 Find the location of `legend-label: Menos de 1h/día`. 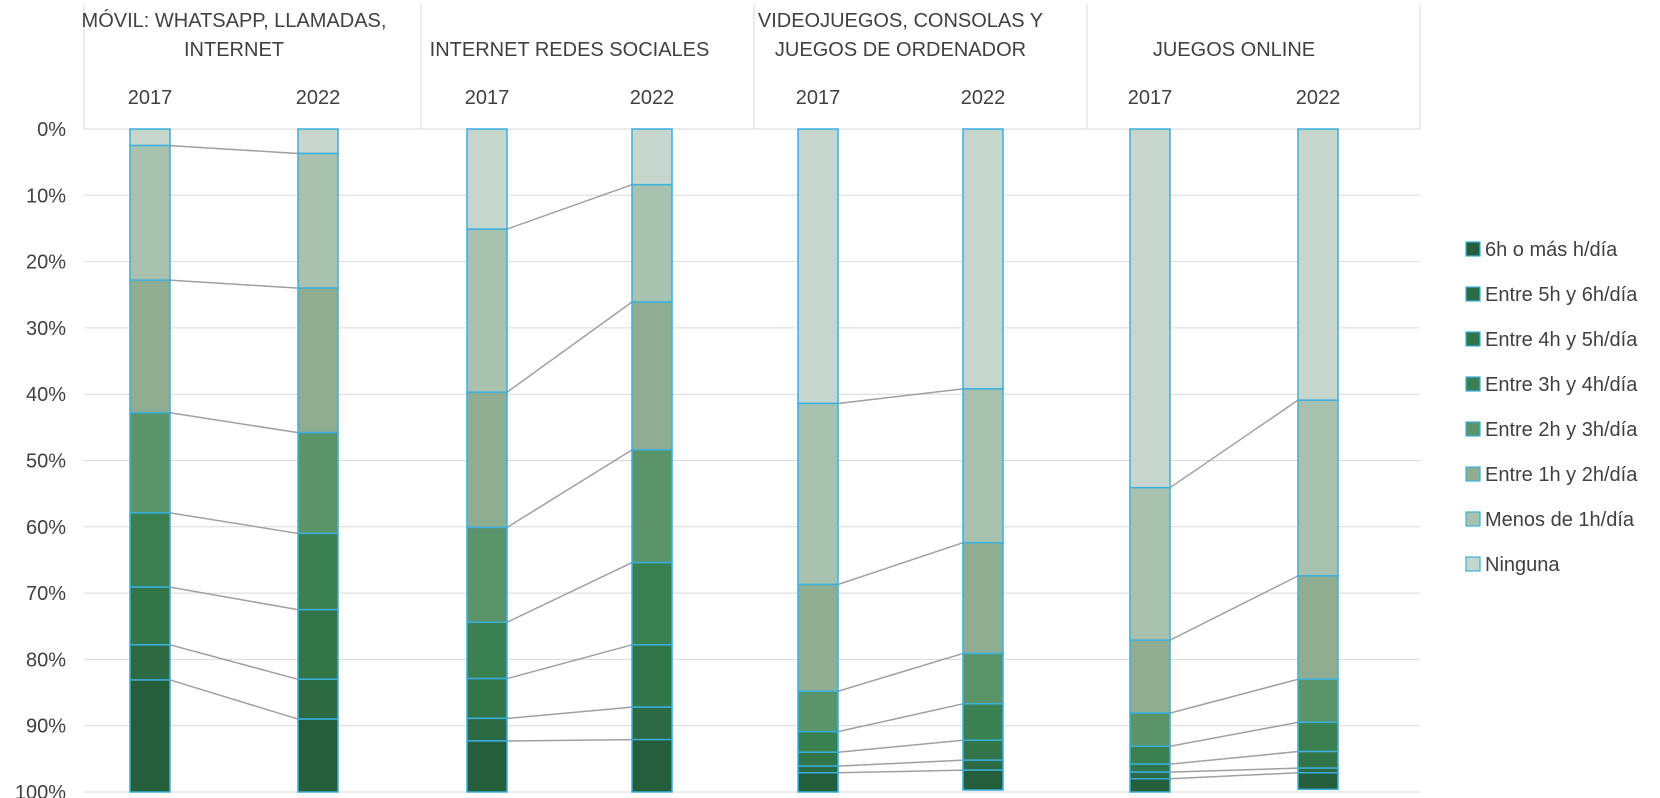

legend-label: Menos de 1h/día is located at coordinates (1560, 520).